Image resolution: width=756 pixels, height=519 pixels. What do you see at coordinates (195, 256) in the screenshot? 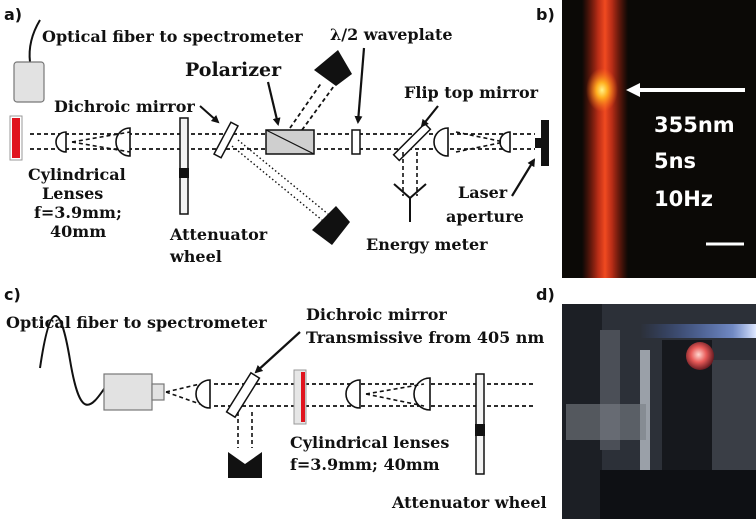
I see `attenuator-label-line2: wheel` at bounding box center [195, 256].